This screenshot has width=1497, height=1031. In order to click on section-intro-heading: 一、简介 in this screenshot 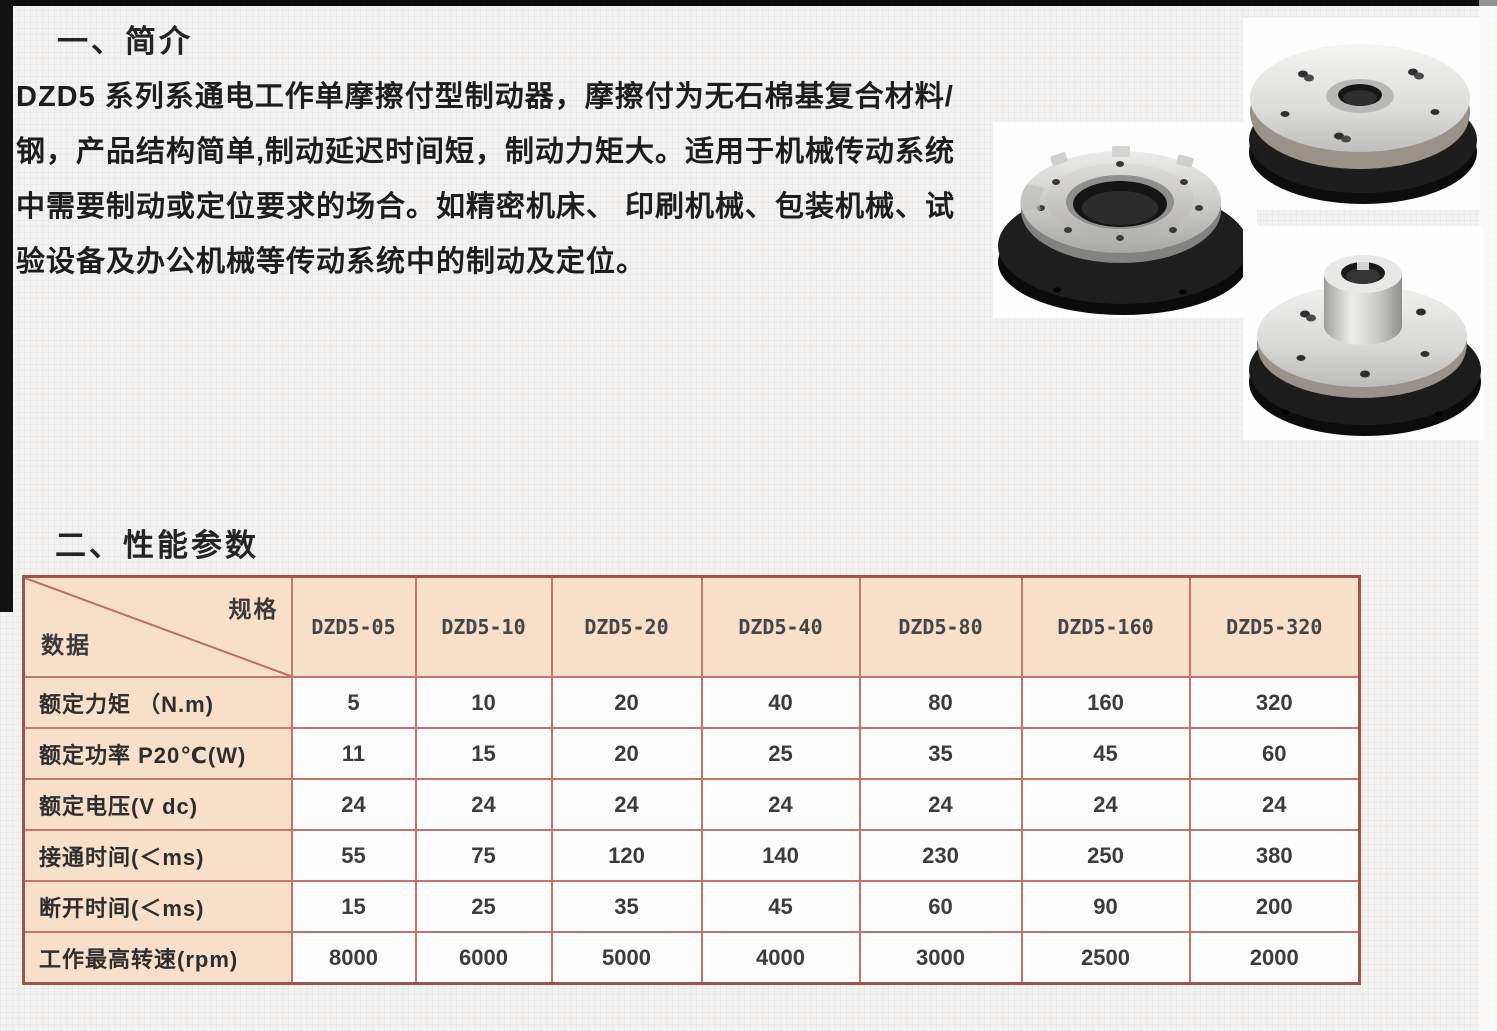, I will do `click(125, 41)`.